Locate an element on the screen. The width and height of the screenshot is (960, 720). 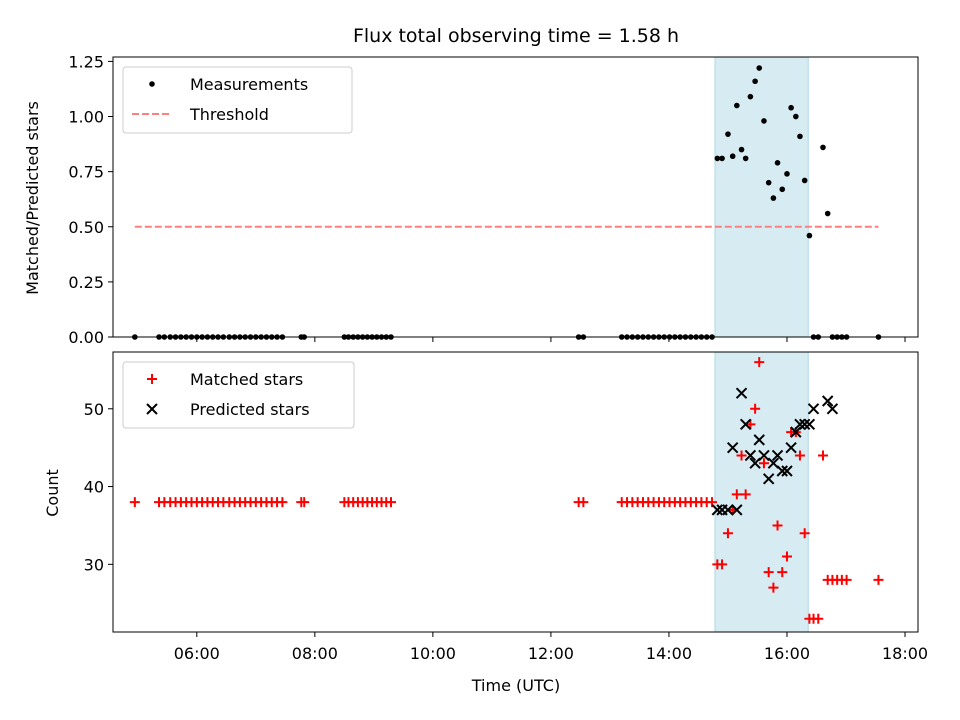
x-tick-label: 06:00 is located at coordinates (197, 653).